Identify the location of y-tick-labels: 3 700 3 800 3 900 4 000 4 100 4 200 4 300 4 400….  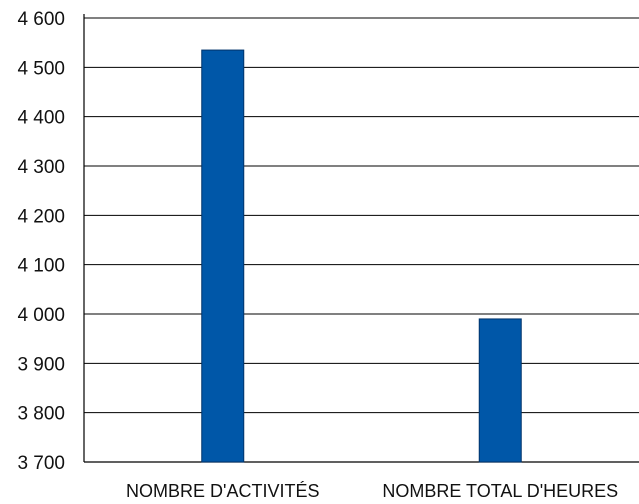
(41, 241).